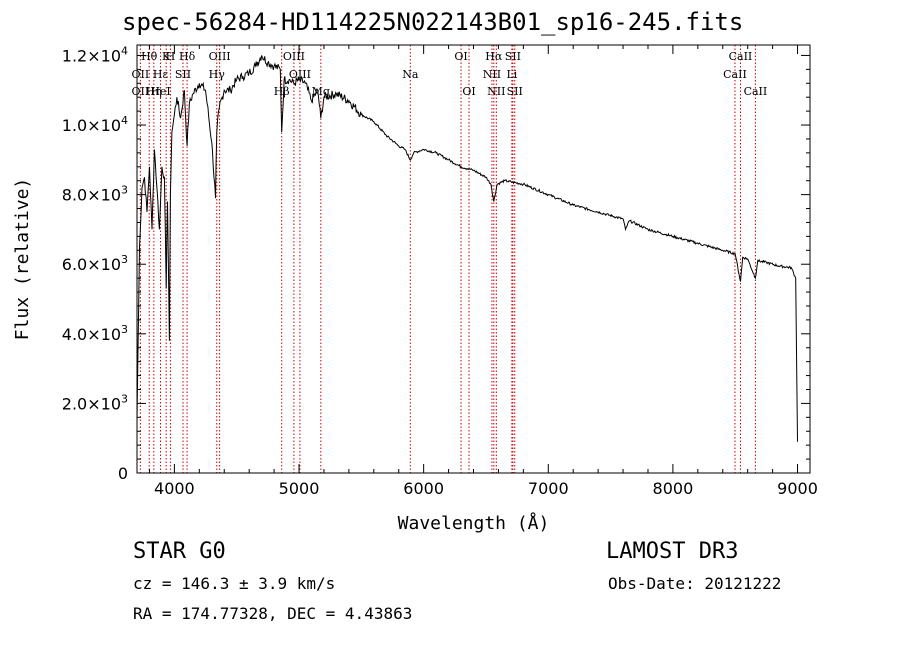 The width and height of the screenshot is (900, 649). I want to click on y-tick-label: 1.0×10⁴, so click(95, 124).